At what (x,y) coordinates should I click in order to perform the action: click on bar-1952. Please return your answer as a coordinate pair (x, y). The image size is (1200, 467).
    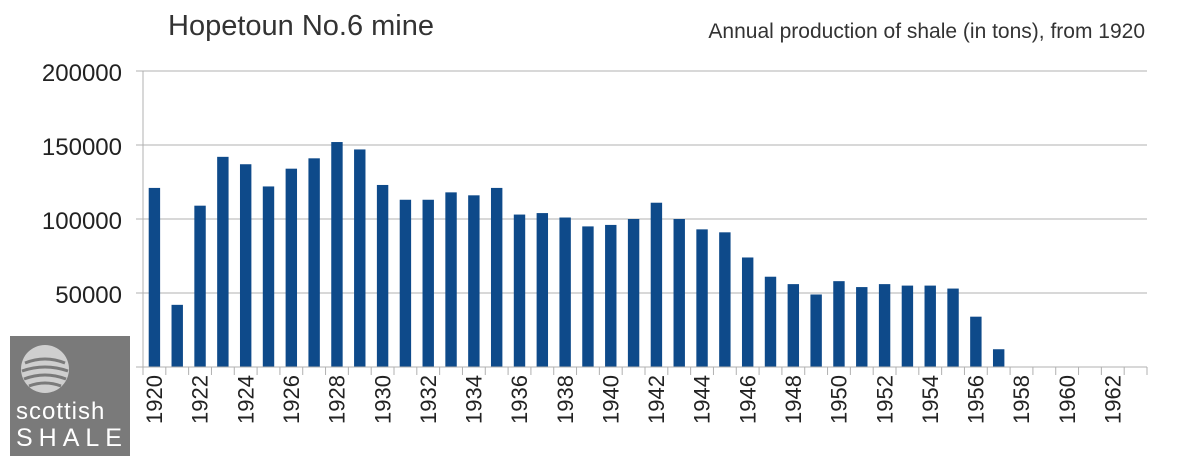
    Looking at the image, I should click on (884, 325).